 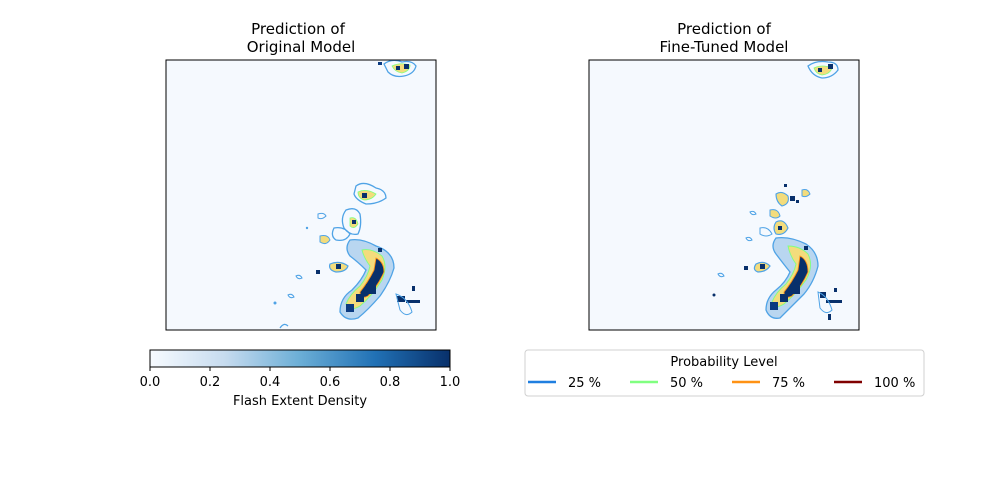 What do you see at coordinates (788, 383) in the screenshot?
I see `legend-label: 75 %` at bounding box center [788, 383].